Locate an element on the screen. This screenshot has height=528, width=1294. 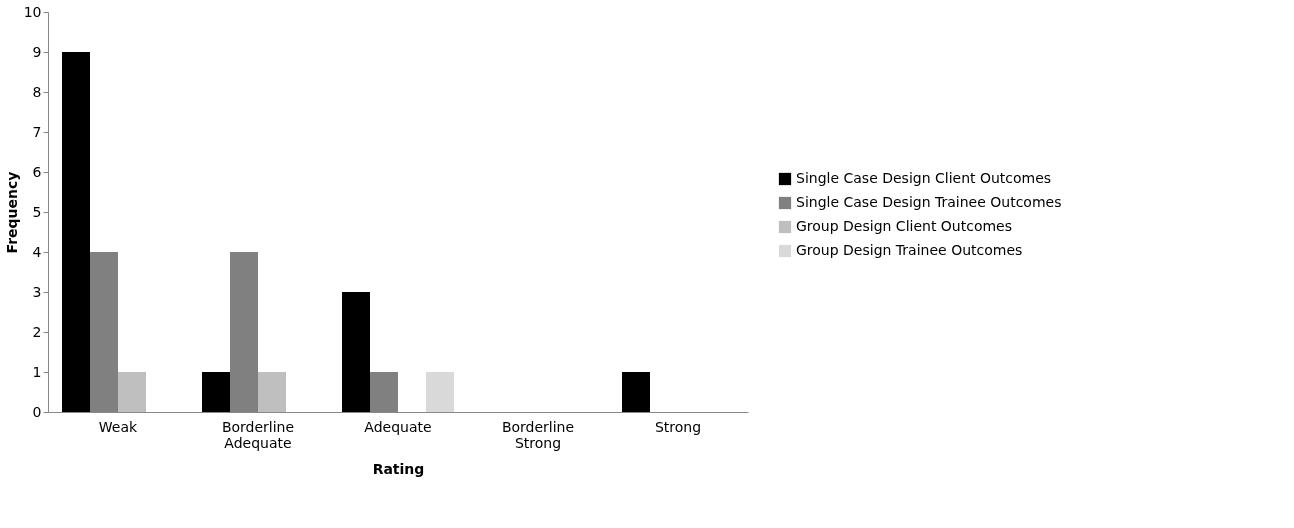
x-tick-label: Borderline Strong is located at coordinates (538, 434).